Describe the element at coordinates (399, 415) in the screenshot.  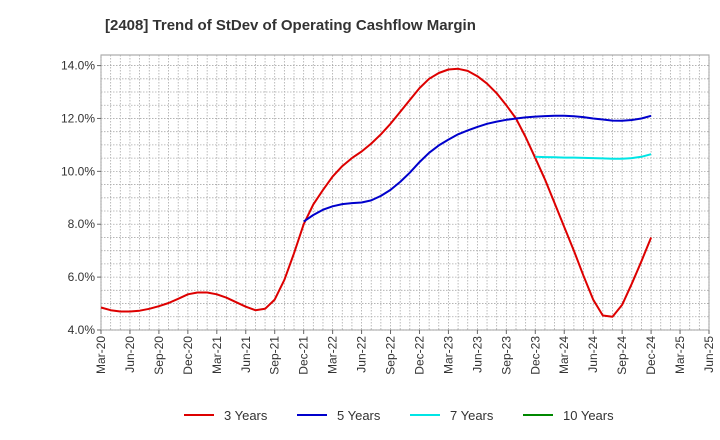
I see `legend: 3 Years 5 Years 7 Years 10 Years` at that location.